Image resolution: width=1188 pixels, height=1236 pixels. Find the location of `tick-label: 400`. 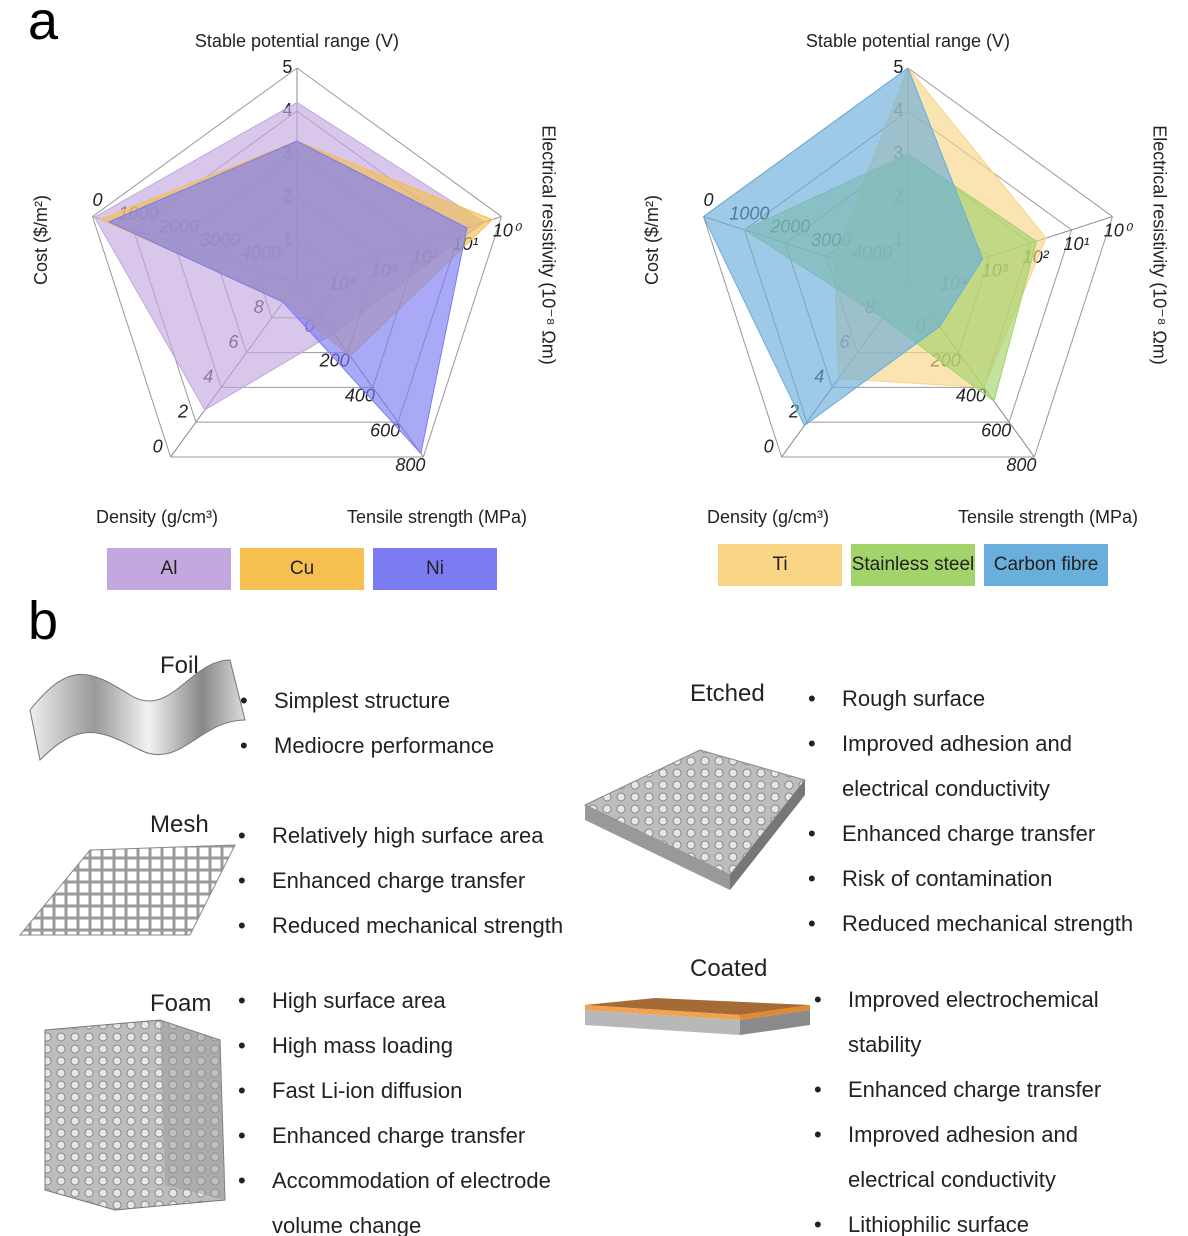

tick-label: 400 is located at coordinates (971, 396).